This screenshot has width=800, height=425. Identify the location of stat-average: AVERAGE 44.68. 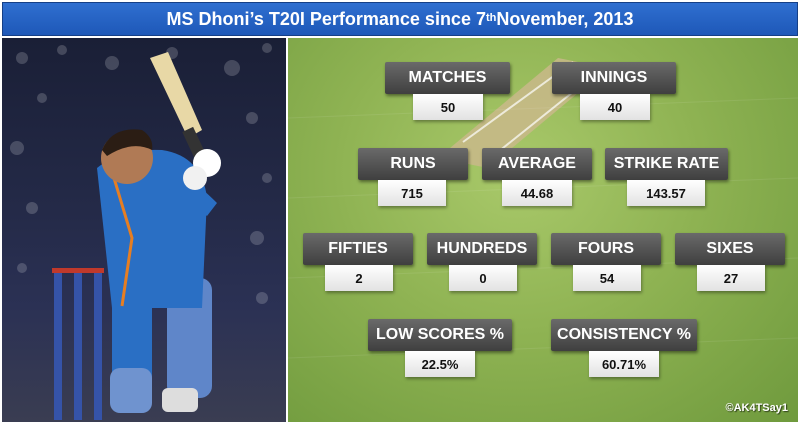
(537, 178).